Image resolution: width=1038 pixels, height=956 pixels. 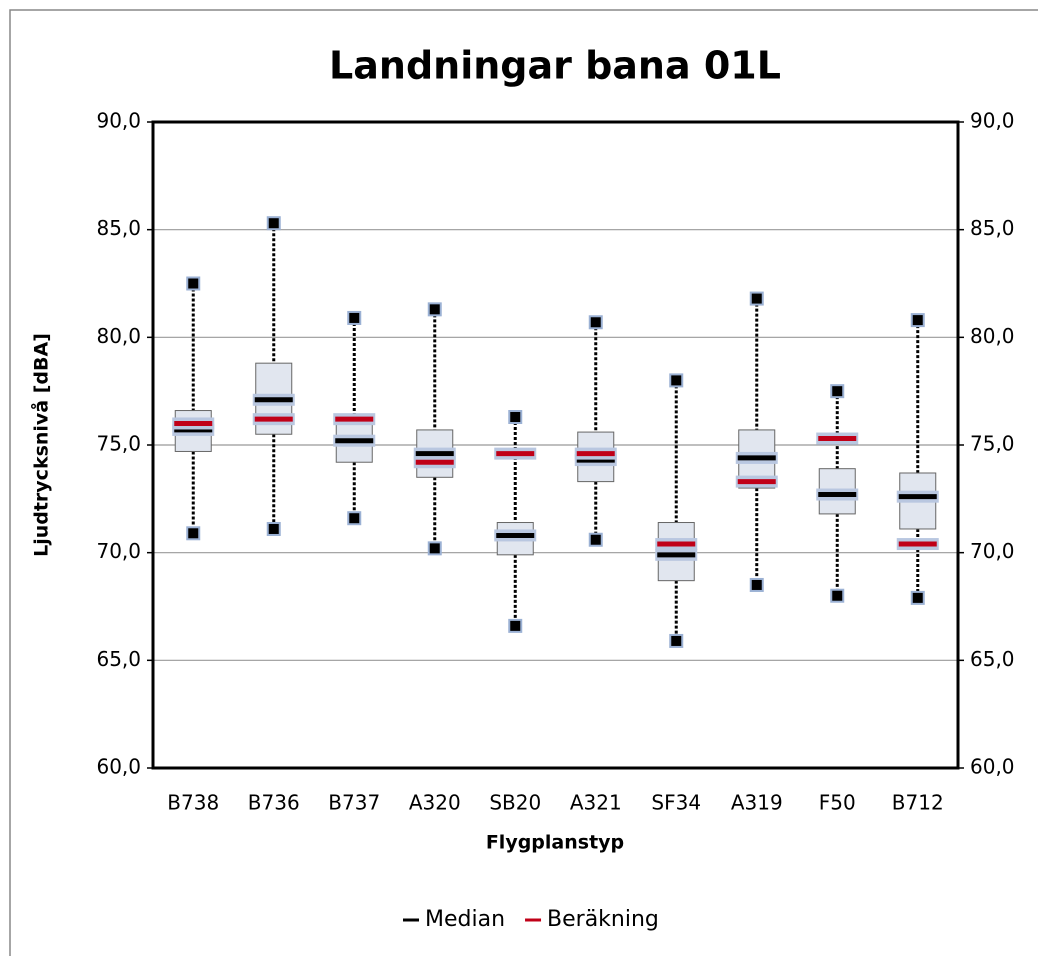 I want to click on x-tick-label: B736, so click(x=274, y=803).